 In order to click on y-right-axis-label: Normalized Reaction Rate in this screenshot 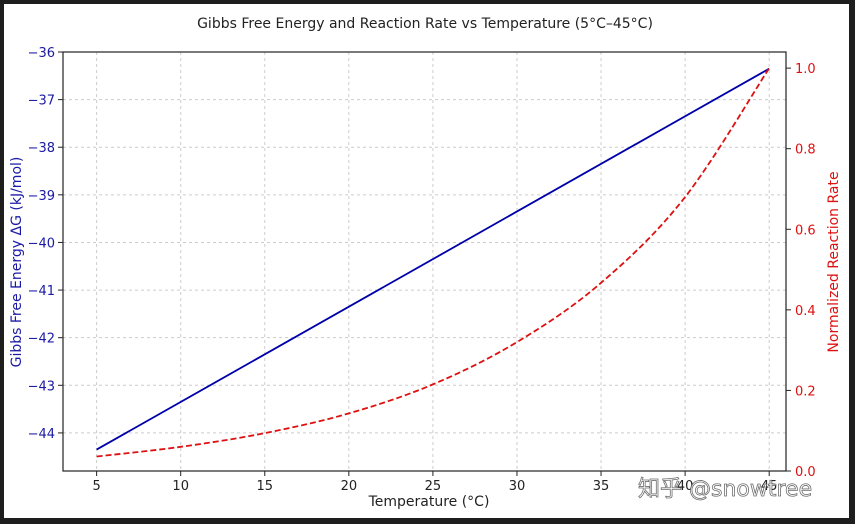, I will do `click(834, 261)`.